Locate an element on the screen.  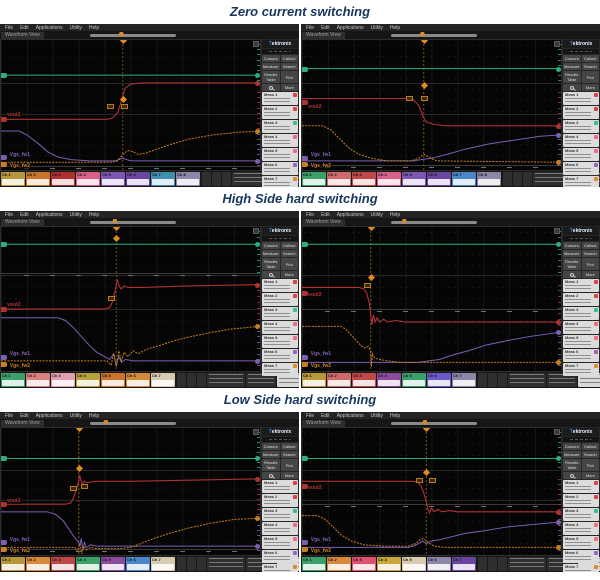
measurement-badge: Meas 2 is located at coordinates (581, 299).